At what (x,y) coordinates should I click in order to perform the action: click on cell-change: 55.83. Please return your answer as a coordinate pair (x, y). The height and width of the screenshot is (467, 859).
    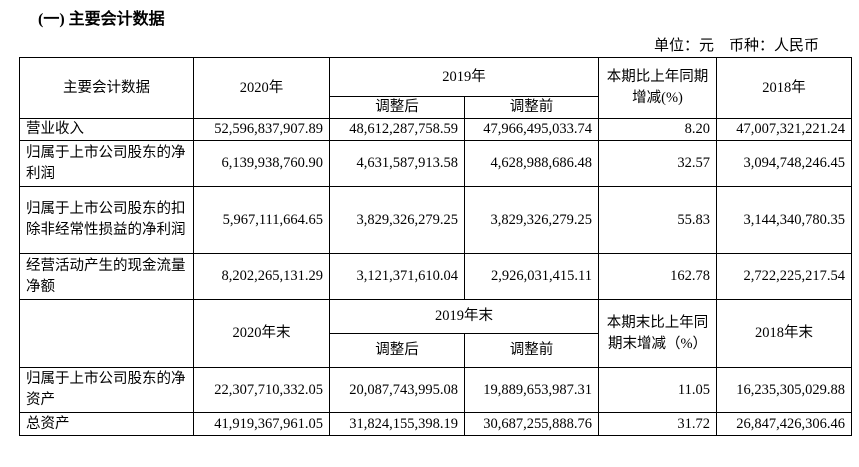
    Looking at the image, I should click on (657, 220).